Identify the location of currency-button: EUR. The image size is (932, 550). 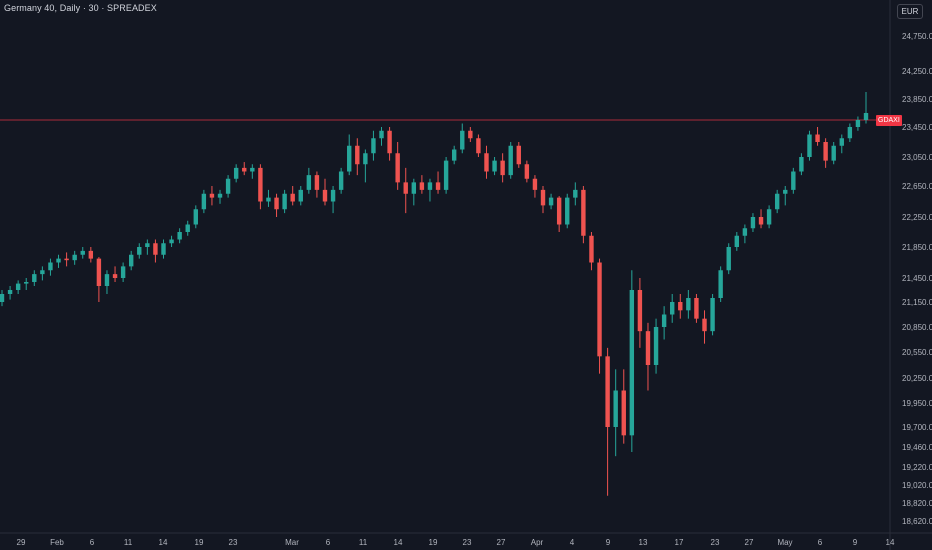
(910, 11).